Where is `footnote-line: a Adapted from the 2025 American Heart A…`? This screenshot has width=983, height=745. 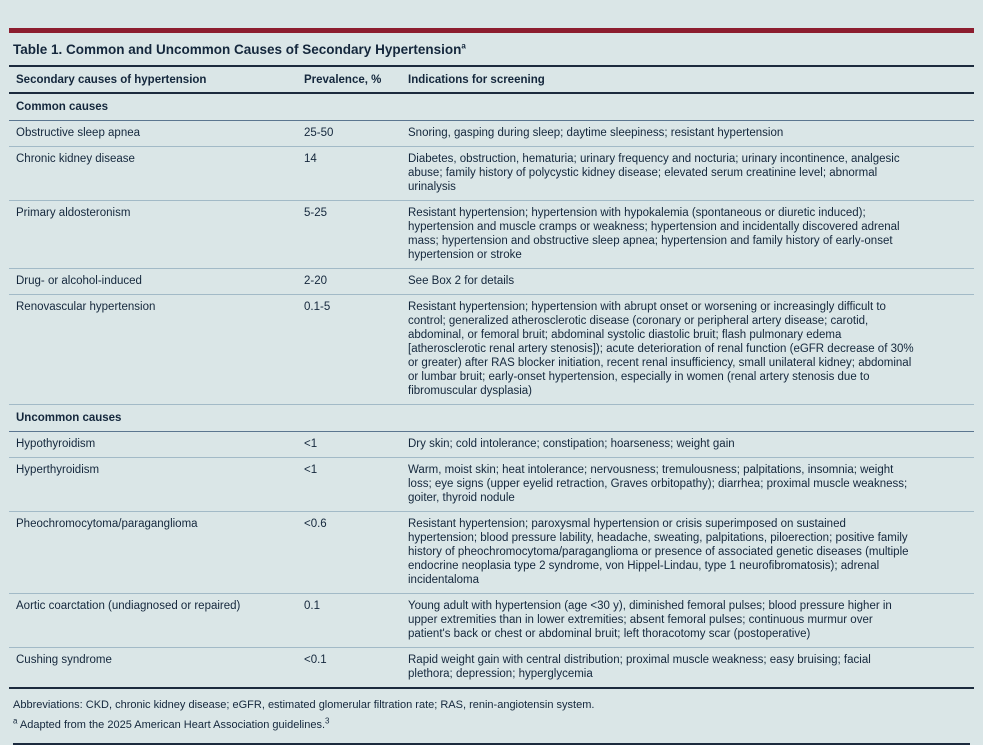
footnote-line: a Adapted from the 2025 American Heart A… is located at coordinates (491, 723).